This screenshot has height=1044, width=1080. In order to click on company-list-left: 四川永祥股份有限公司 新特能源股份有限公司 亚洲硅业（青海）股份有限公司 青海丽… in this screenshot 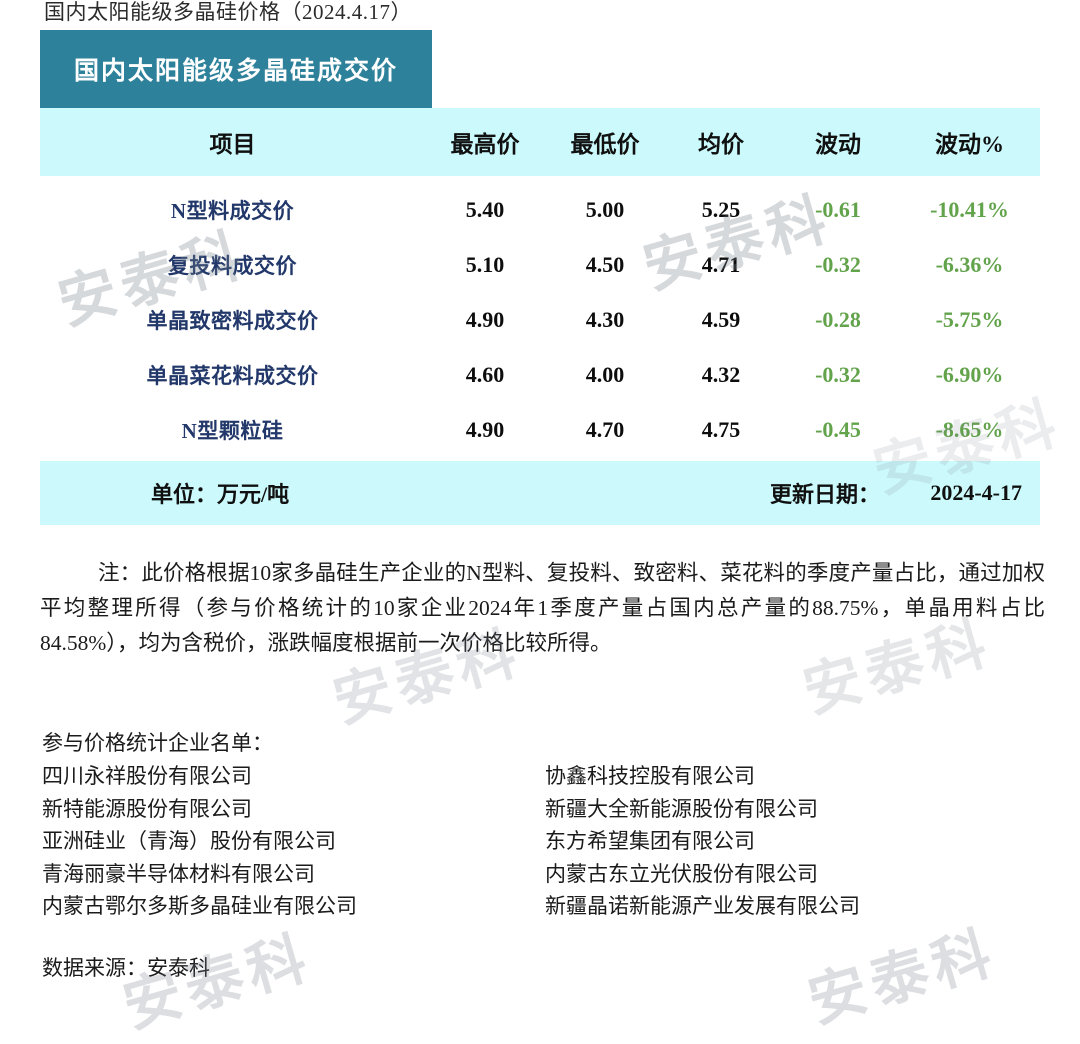, I will do `click(199, 841)`.